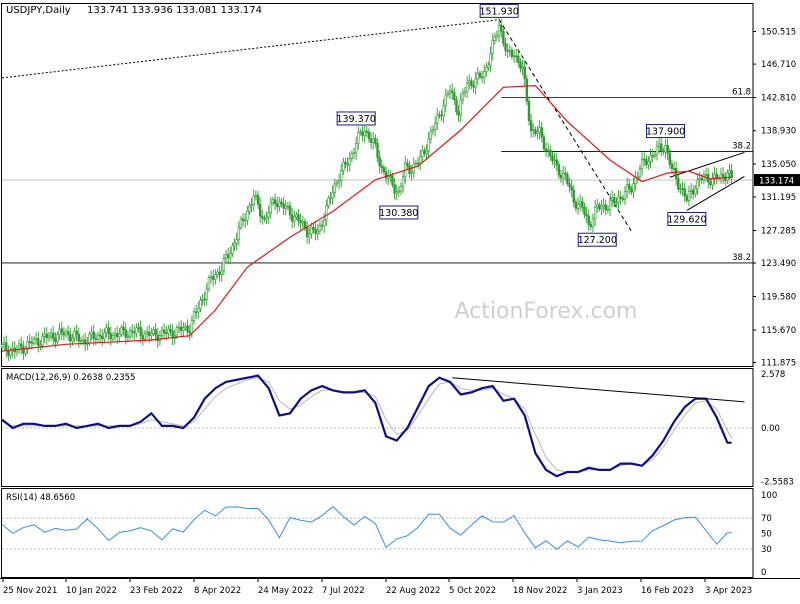 This screenshot has width=800, height=604. I want to click on price-tick-label: 123.490, so click(778, 264).